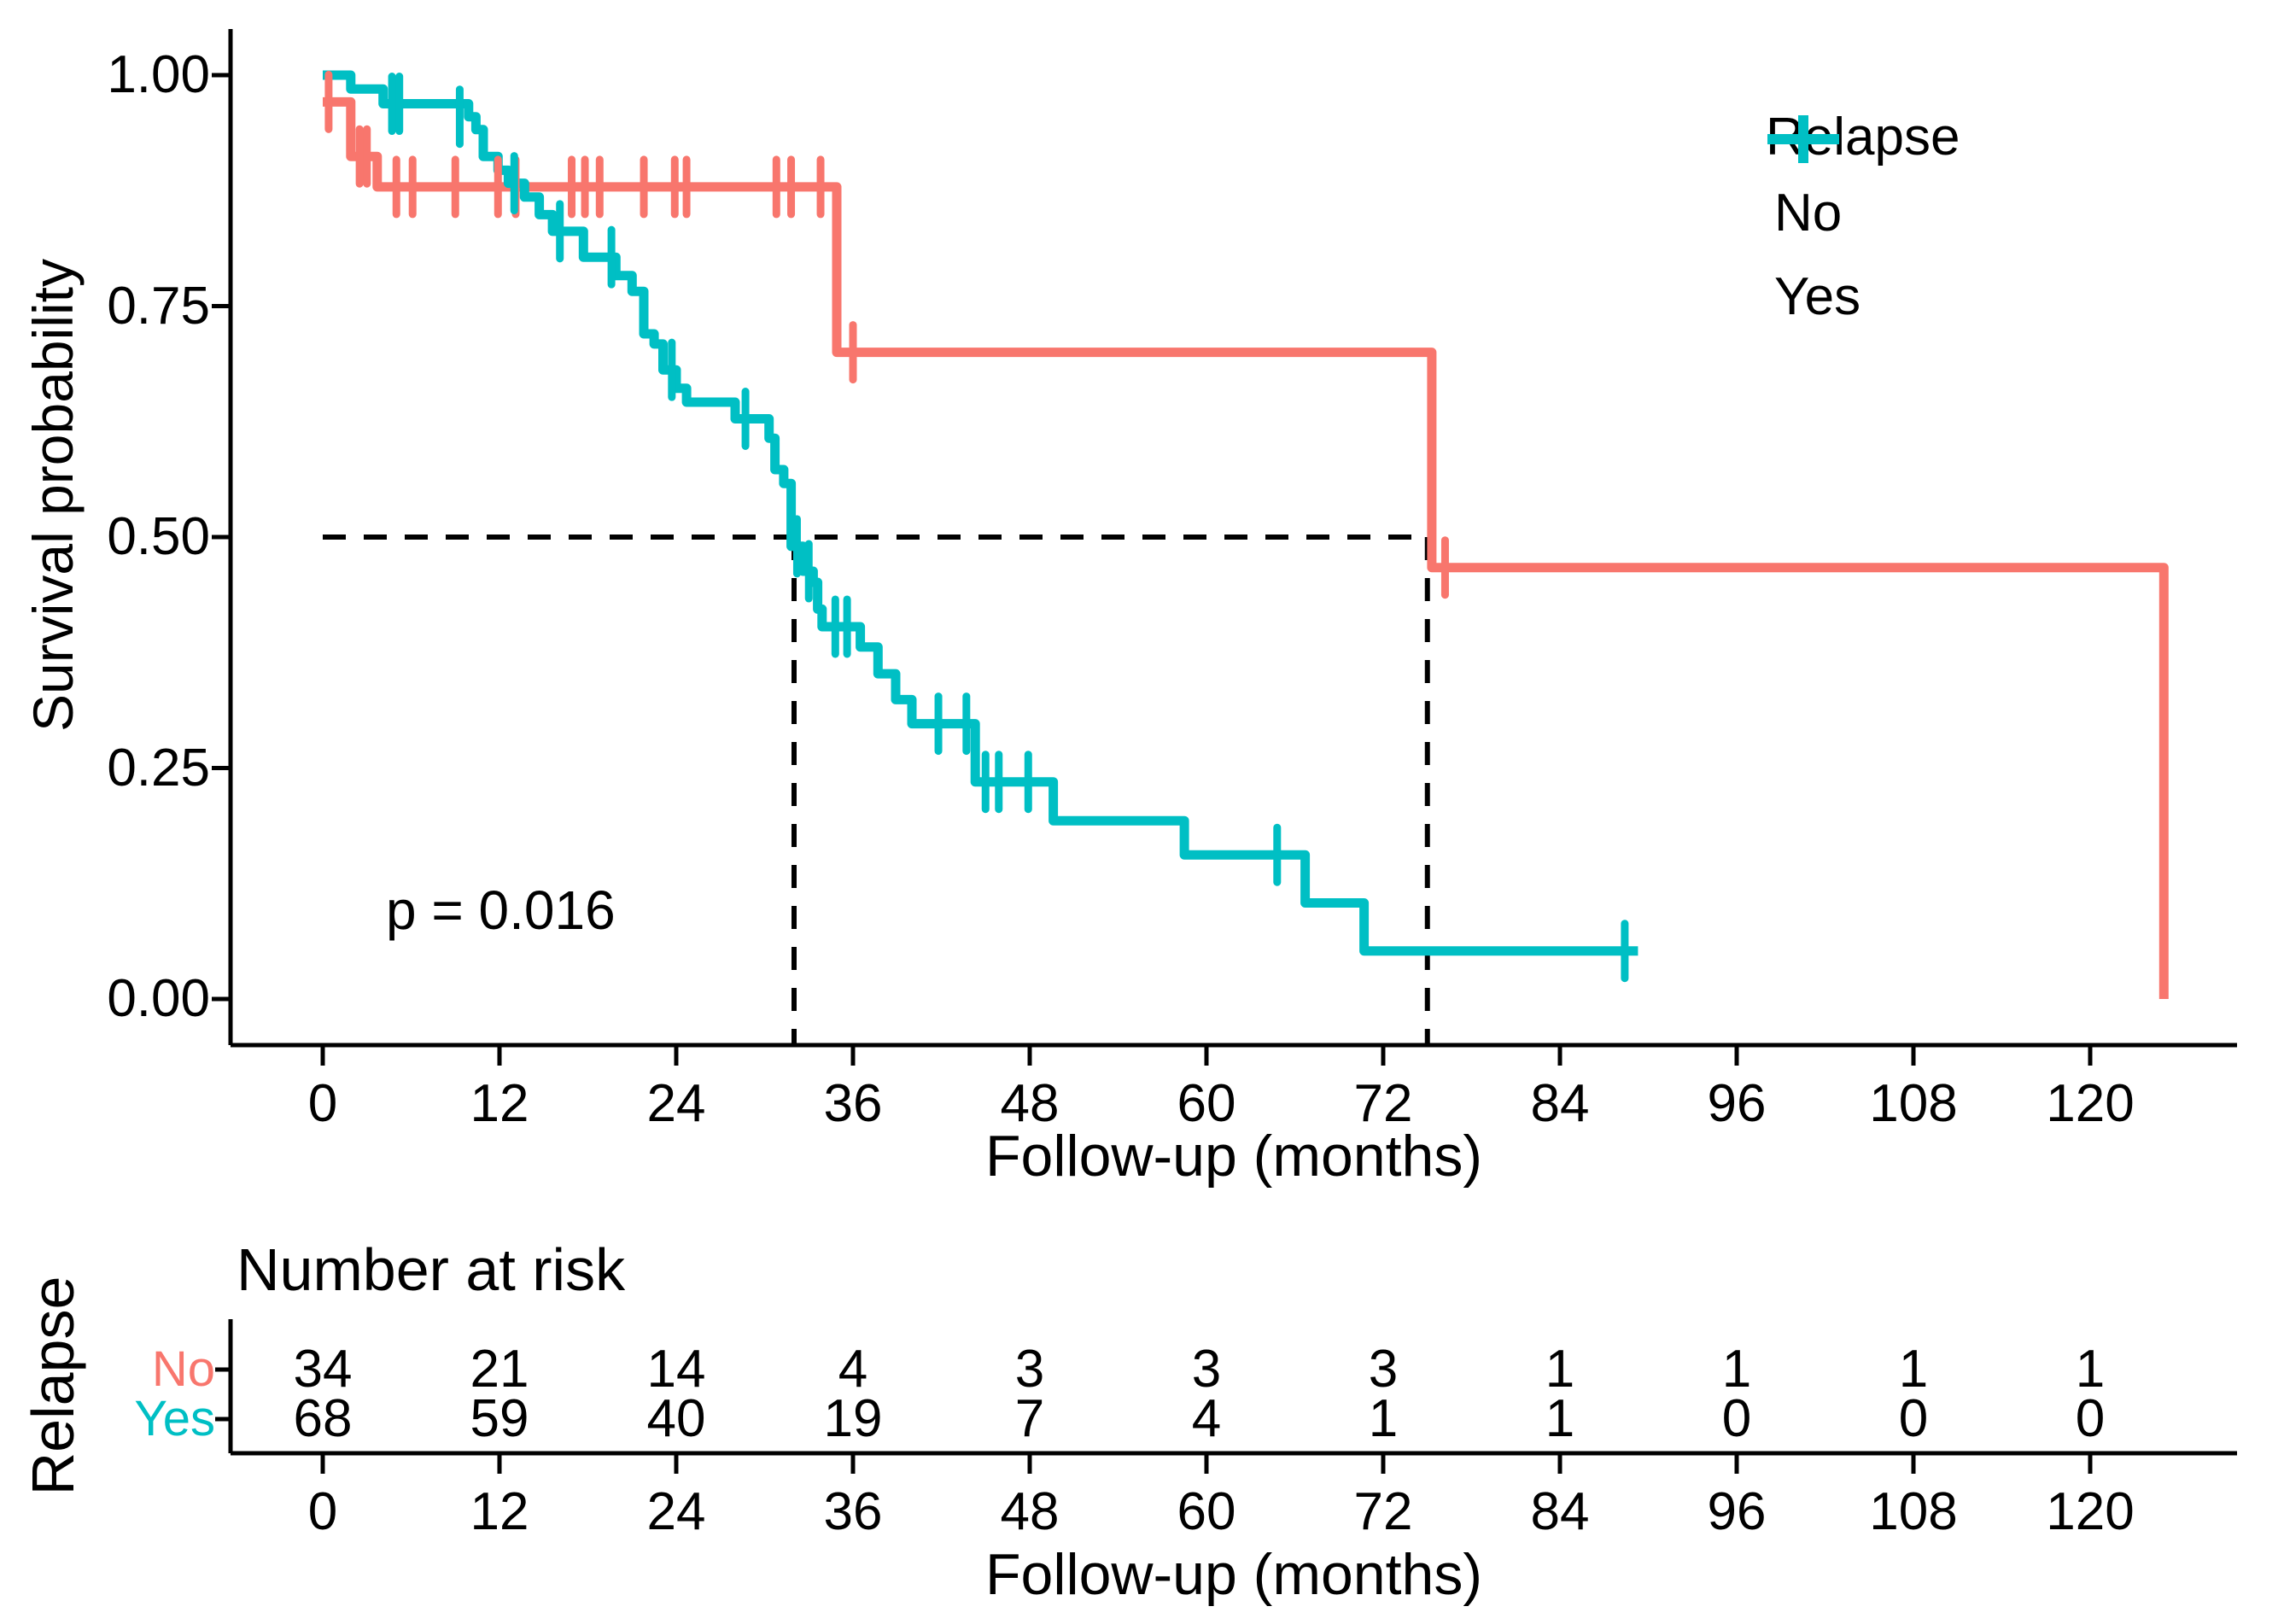  Describe the element at coordinates (158, 767) in the screenshot. I see `y-tick-label-0.25: 0.25` at that location.